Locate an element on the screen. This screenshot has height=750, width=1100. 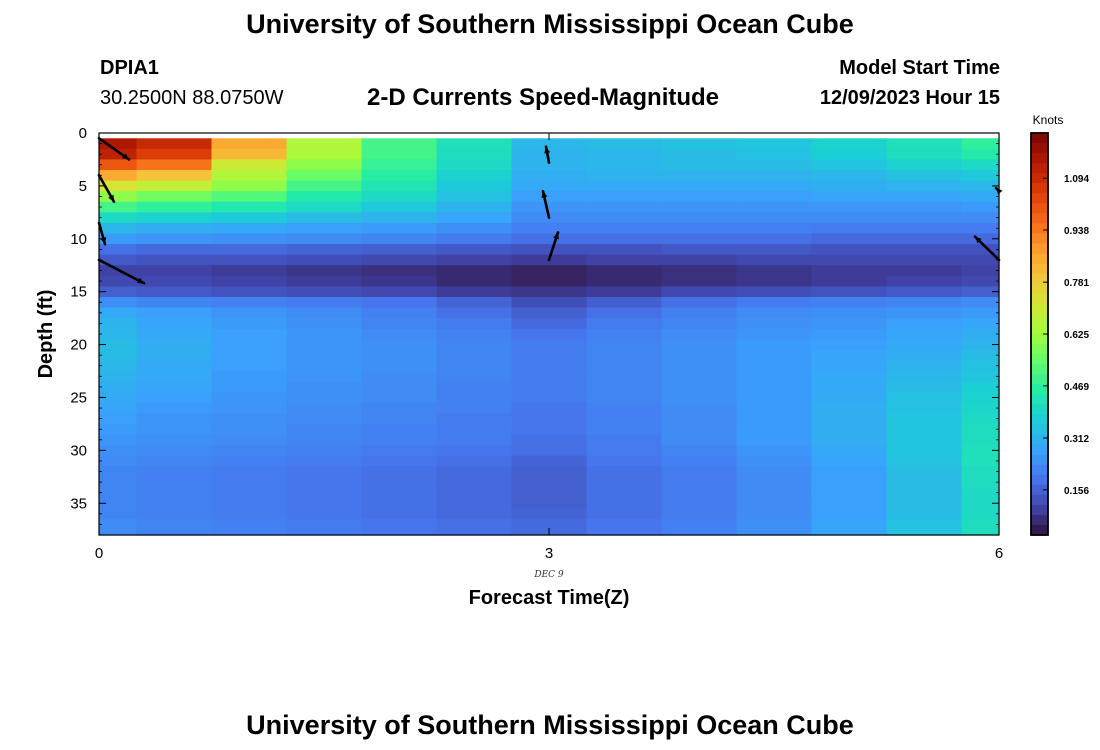
colorbar: 1.094 0.938 0.781 0.625 0.469 0.312 0.156 is located at coordinates (1059, 334).